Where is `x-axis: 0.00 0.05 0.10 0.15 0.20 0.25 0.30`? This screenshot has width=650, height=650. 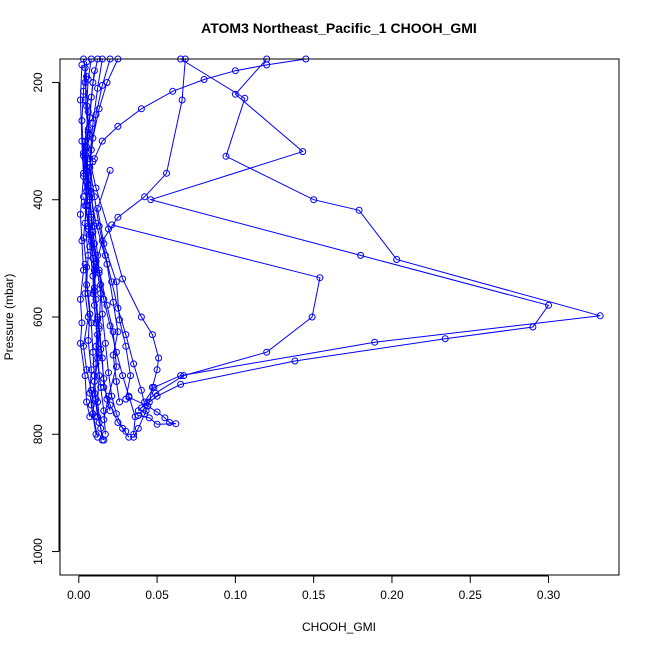 x-axis: 0.00 0.05 0.10 0.15 0.20 0.25 0.30 is located at coordinates (314, 588).